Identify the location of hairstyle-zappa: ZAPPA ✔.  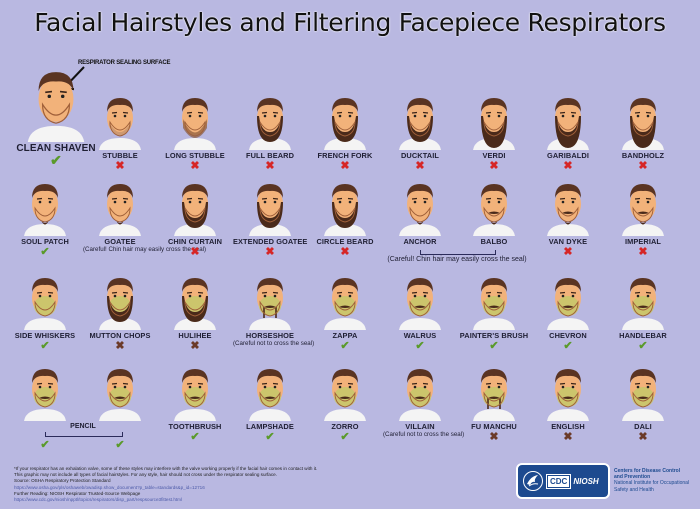
(345, 309).